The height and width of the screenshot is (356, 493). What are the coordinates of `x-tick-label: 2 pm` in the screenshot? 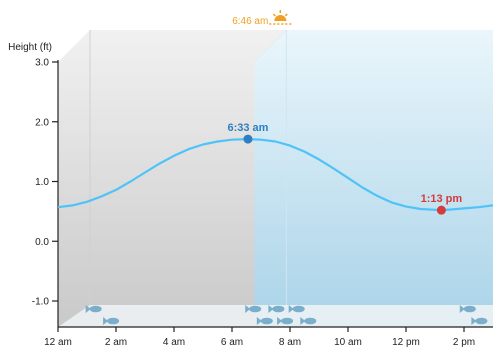 It's located at (464, 342).